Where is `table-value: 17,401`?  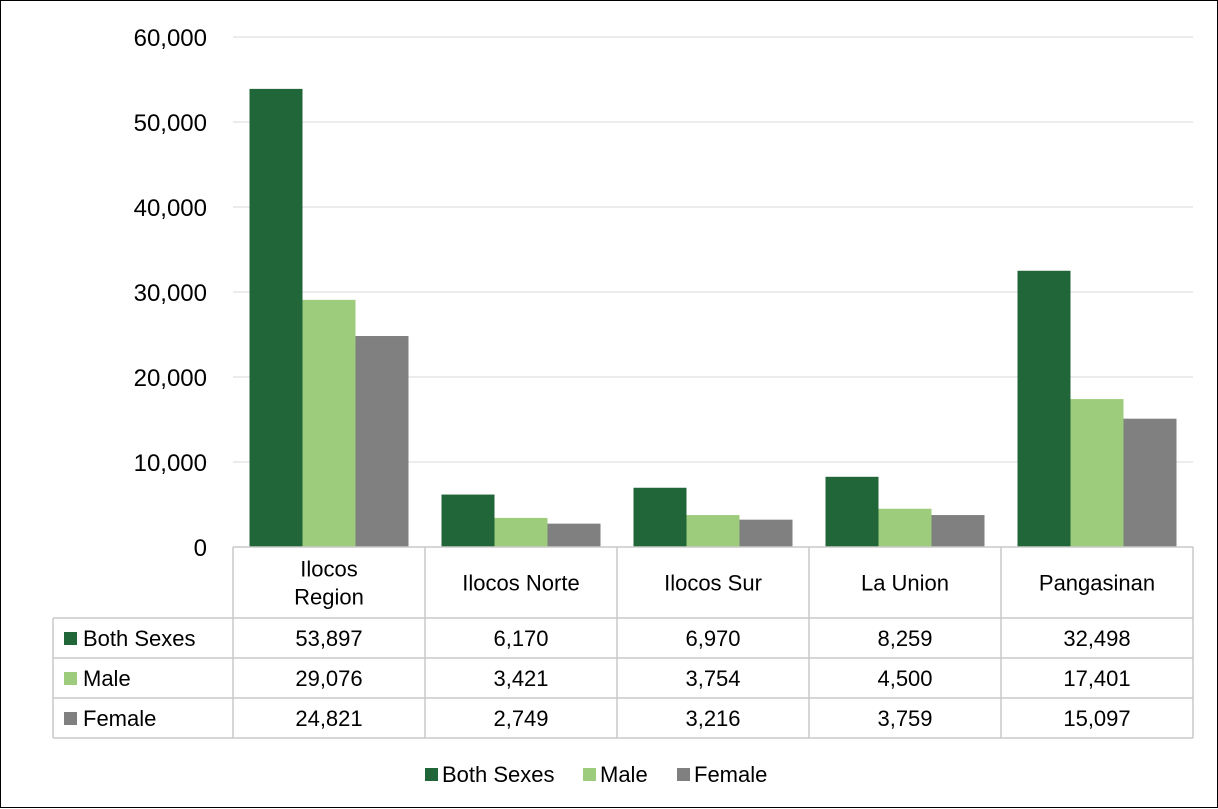 table-value: 17,401 is located at coordinates (1096, 678).